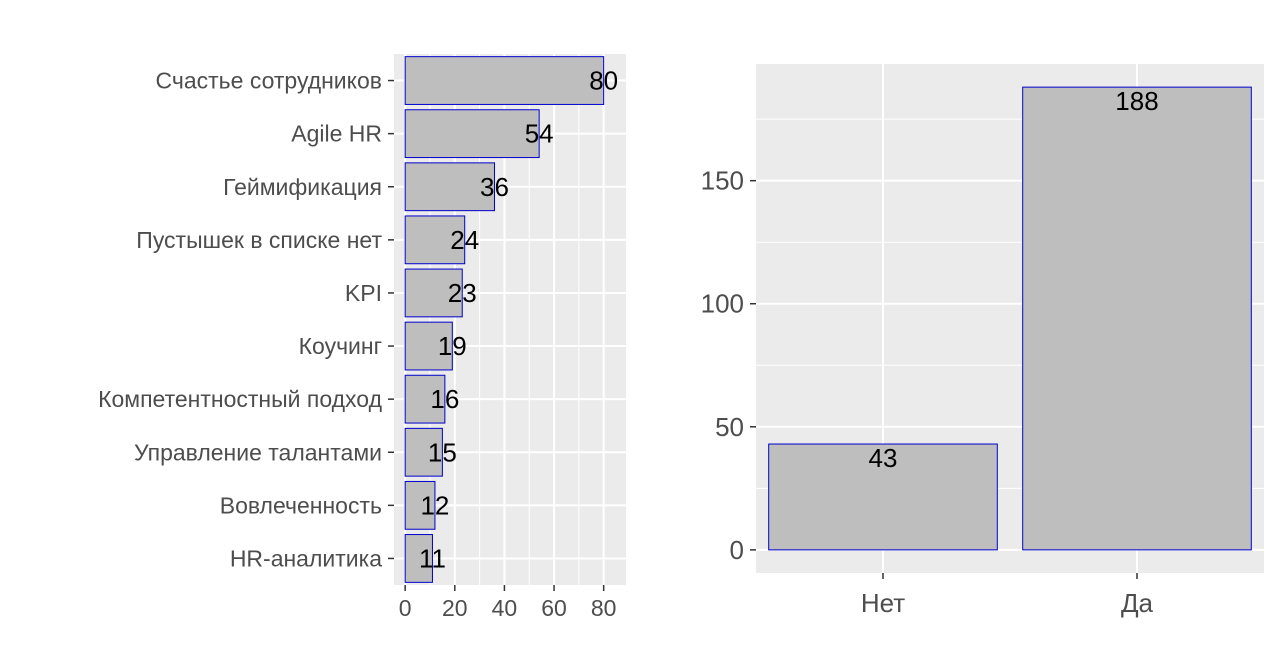 The width and height of the screenshot is (1280, 669). What do you see at coordinates (340, 346) in the screenshot?
I see `left-category-label: Коучинг` at bounding box center [340, 346].